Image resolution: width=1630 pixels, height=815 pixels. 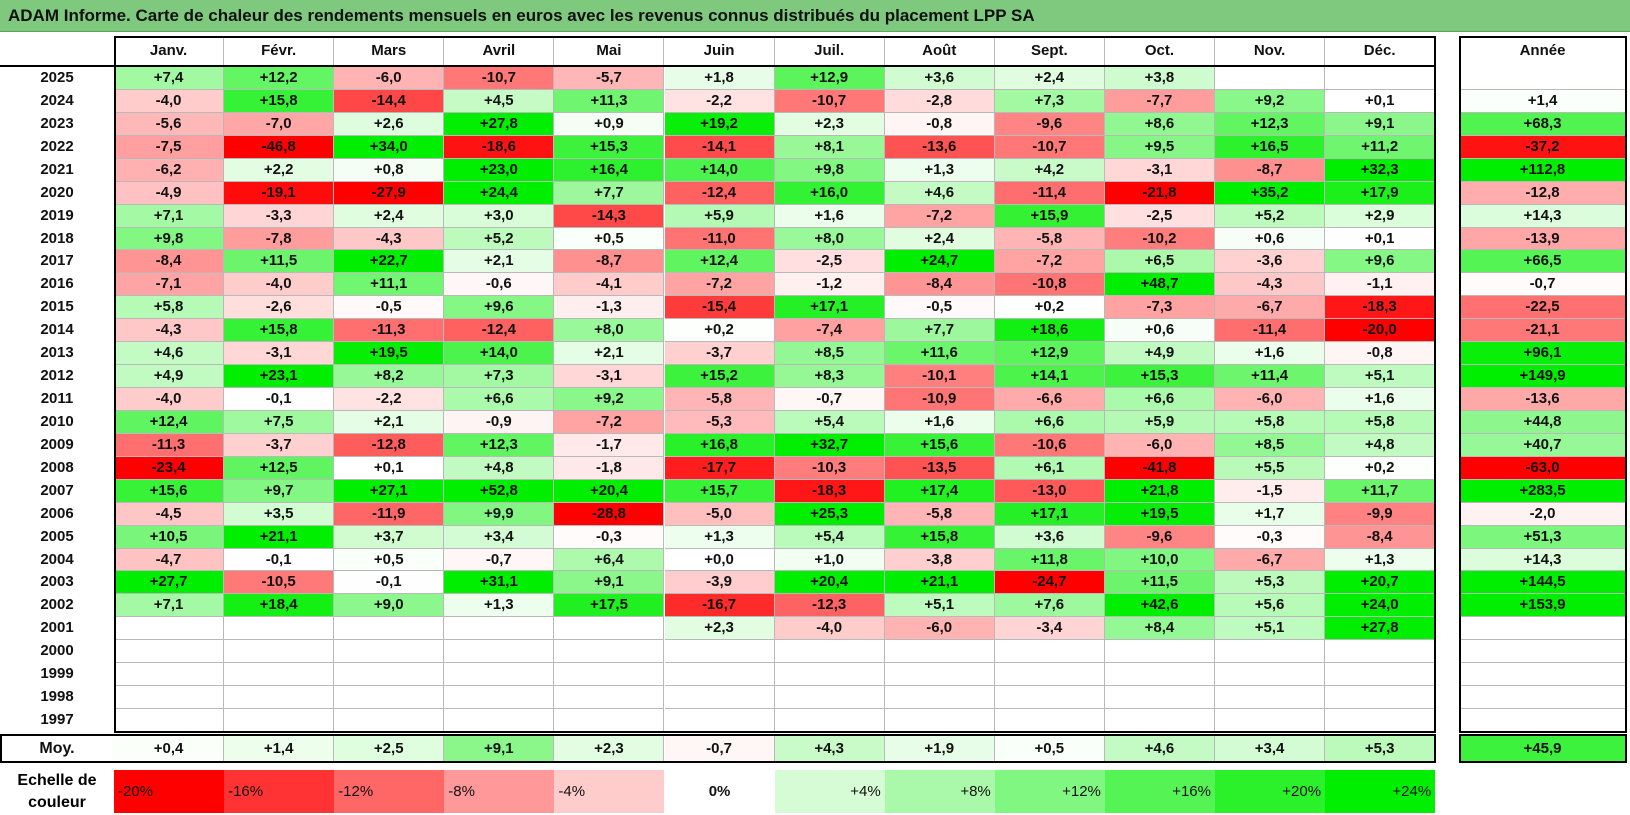 What do you see at coordinates (1543, 606) in the screenshot?
I see `annual-return-cell: +153,9` at bounding box center [1543, 606].